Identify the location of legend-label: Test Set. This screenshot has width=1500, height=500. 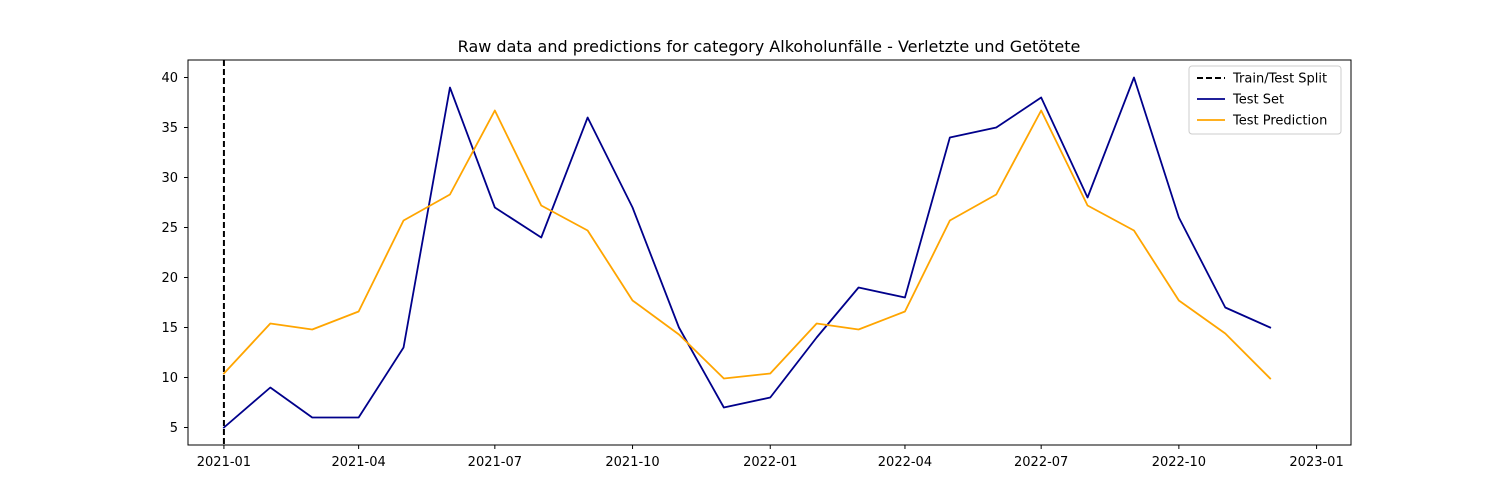
(1258, 100).